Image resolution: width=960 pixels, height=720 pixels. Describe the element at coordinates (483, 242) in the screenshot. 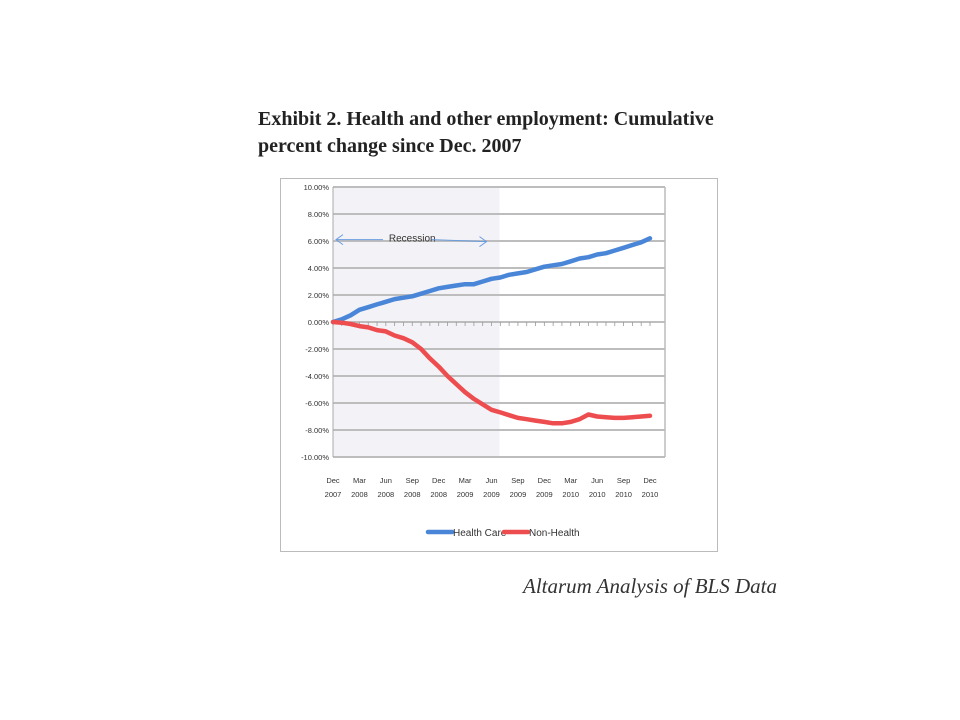

I see `arrow-right-icon` at that location.